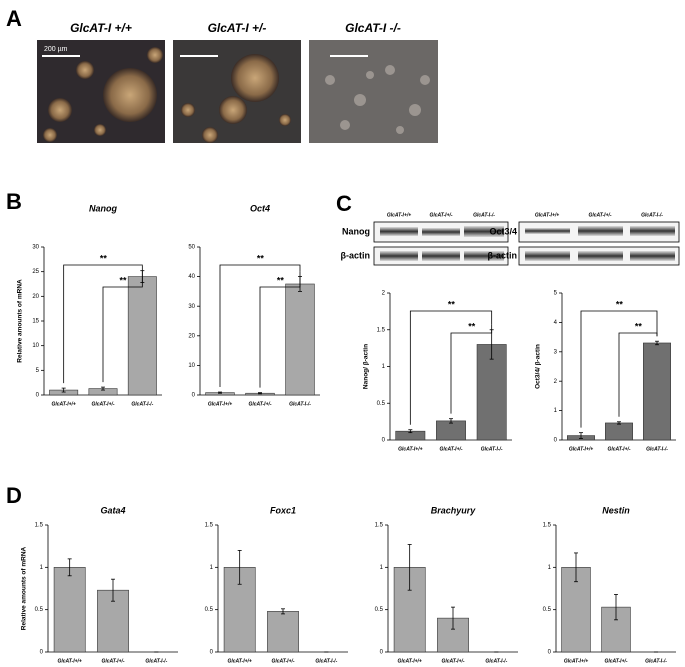  I want to click on blot-lane-label: GlcAT-I+/-, so click(440, 215).